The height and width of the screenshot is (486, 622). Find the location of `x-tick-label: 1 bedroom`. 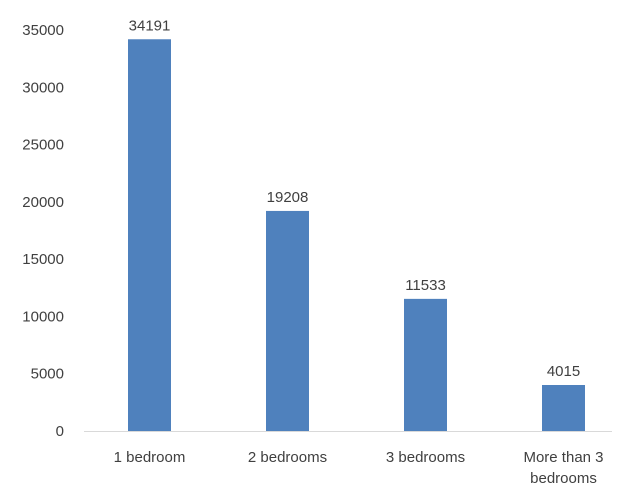

x-tick-label: 1 bedroom is located at coordinates (150, 457).